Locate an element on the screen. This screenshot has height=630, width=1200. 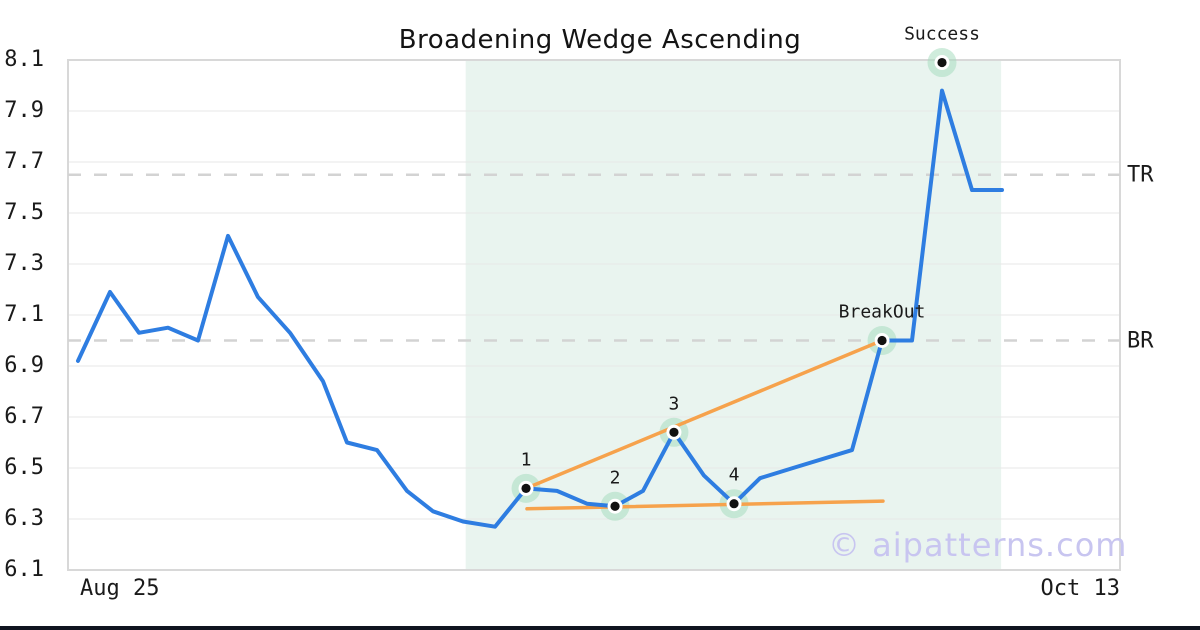
y-tick-label: 6.9 is located at coordinates (24, 365).